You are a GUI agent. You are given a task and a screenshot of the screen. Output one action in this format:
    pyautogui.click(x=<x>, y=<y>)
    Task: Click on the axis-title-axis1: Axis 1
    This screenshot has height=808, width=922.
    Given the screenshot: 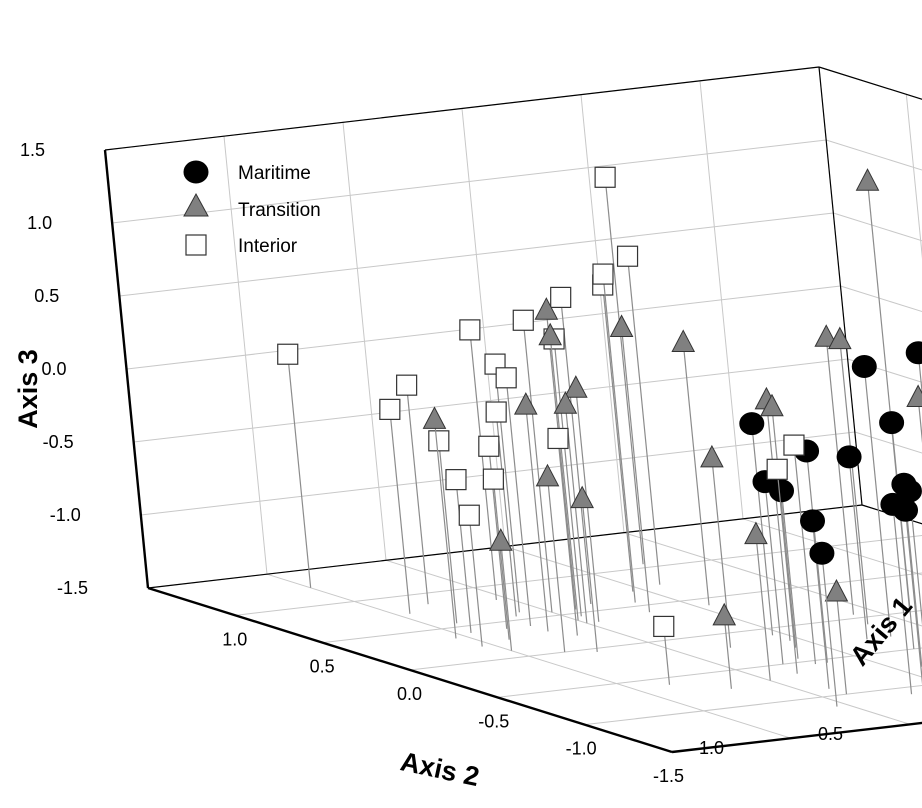 What is the action you would take?
    pyautogui.click(x=881, y=631)
    